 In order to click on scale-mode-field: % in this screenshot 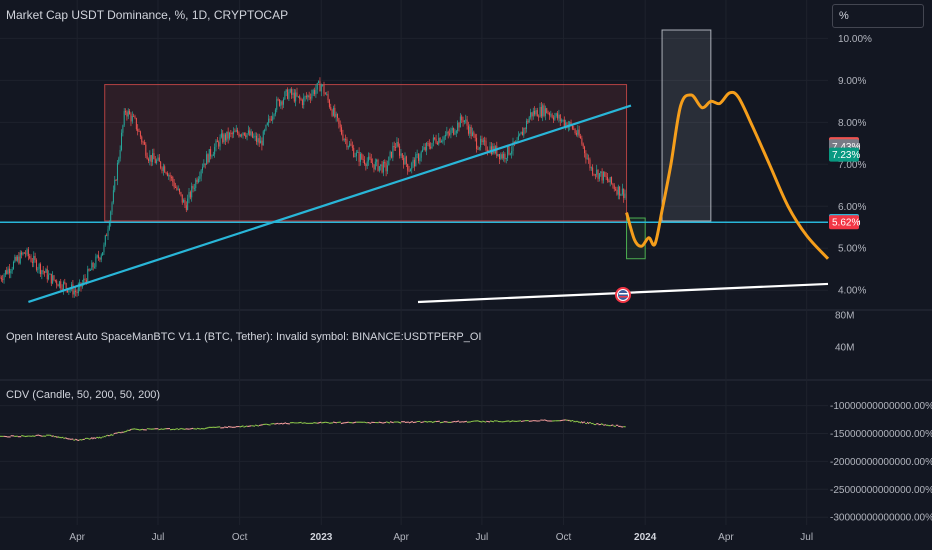, I will do `click(878, 16)`.